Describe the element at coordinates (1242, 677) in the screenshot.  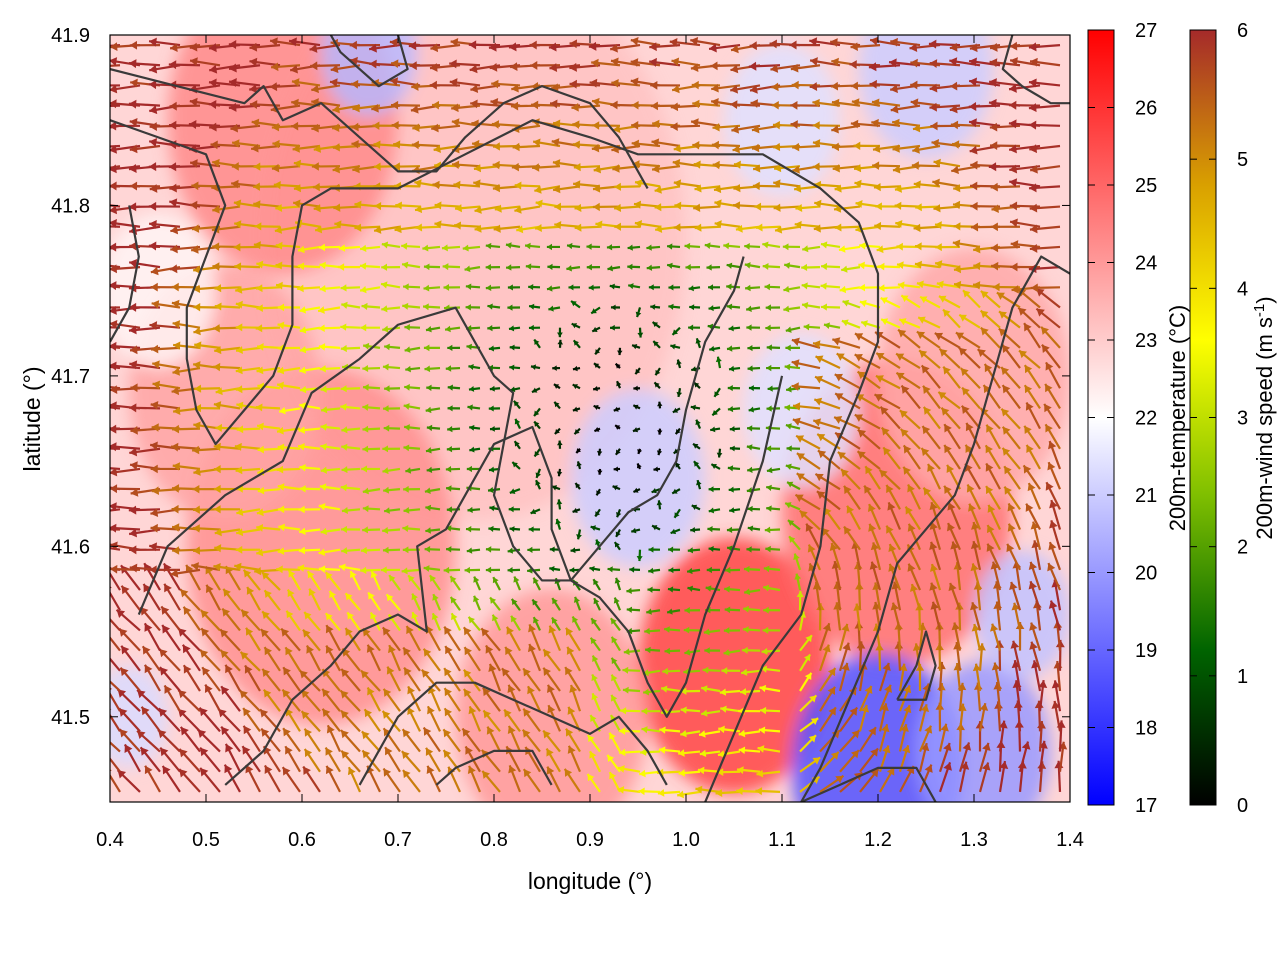
I see `colorbar-tick-label: 1` at that location.